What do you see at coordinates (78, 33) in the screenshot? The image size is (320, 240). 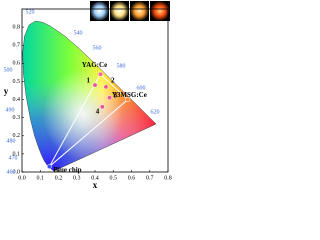 I see `wavelength-label: 540` at bounding box center [78, 33].